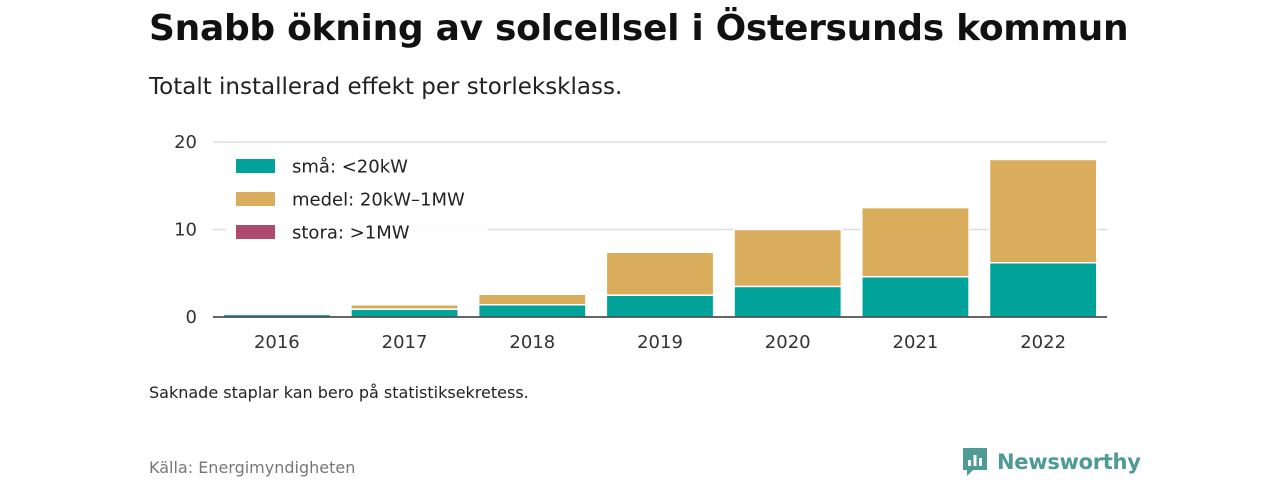 This screenshot has width=1280, height=480. I want to click on x-tick-label: 2019, so click(660, 342).